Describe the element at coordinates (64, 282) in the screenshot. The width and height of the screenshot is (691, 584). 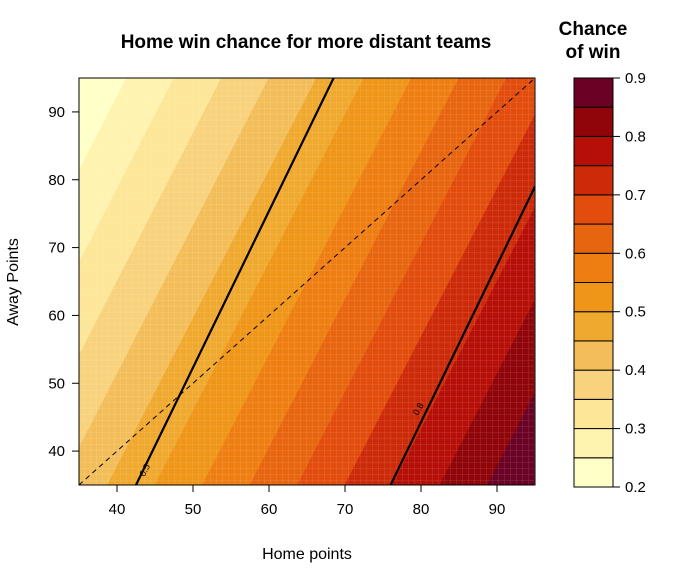
I see `y-axis: 40 50 60 70 80 90` at that location.